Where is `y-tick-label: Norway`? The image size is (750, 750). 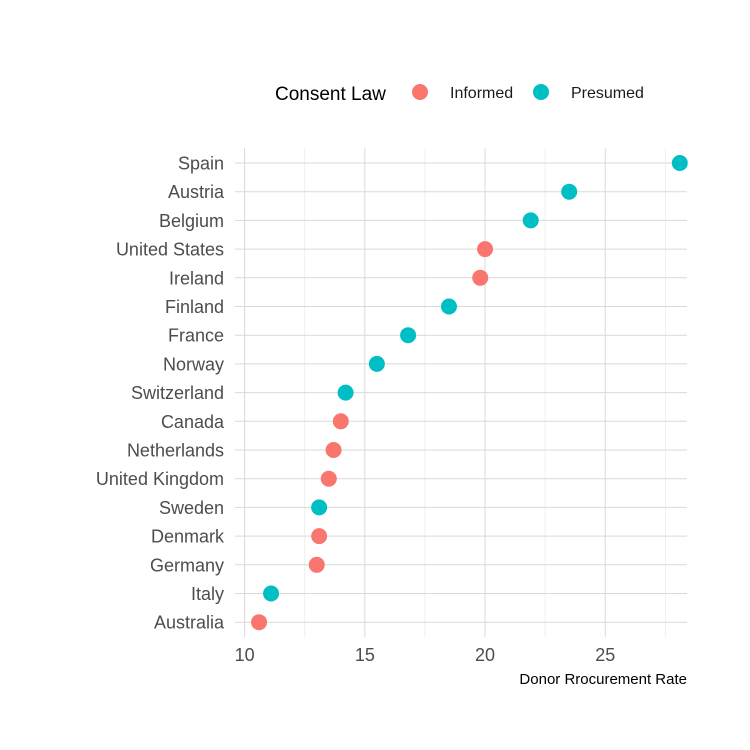 y-tick-label: Norway is located at coordinates (193, 364).